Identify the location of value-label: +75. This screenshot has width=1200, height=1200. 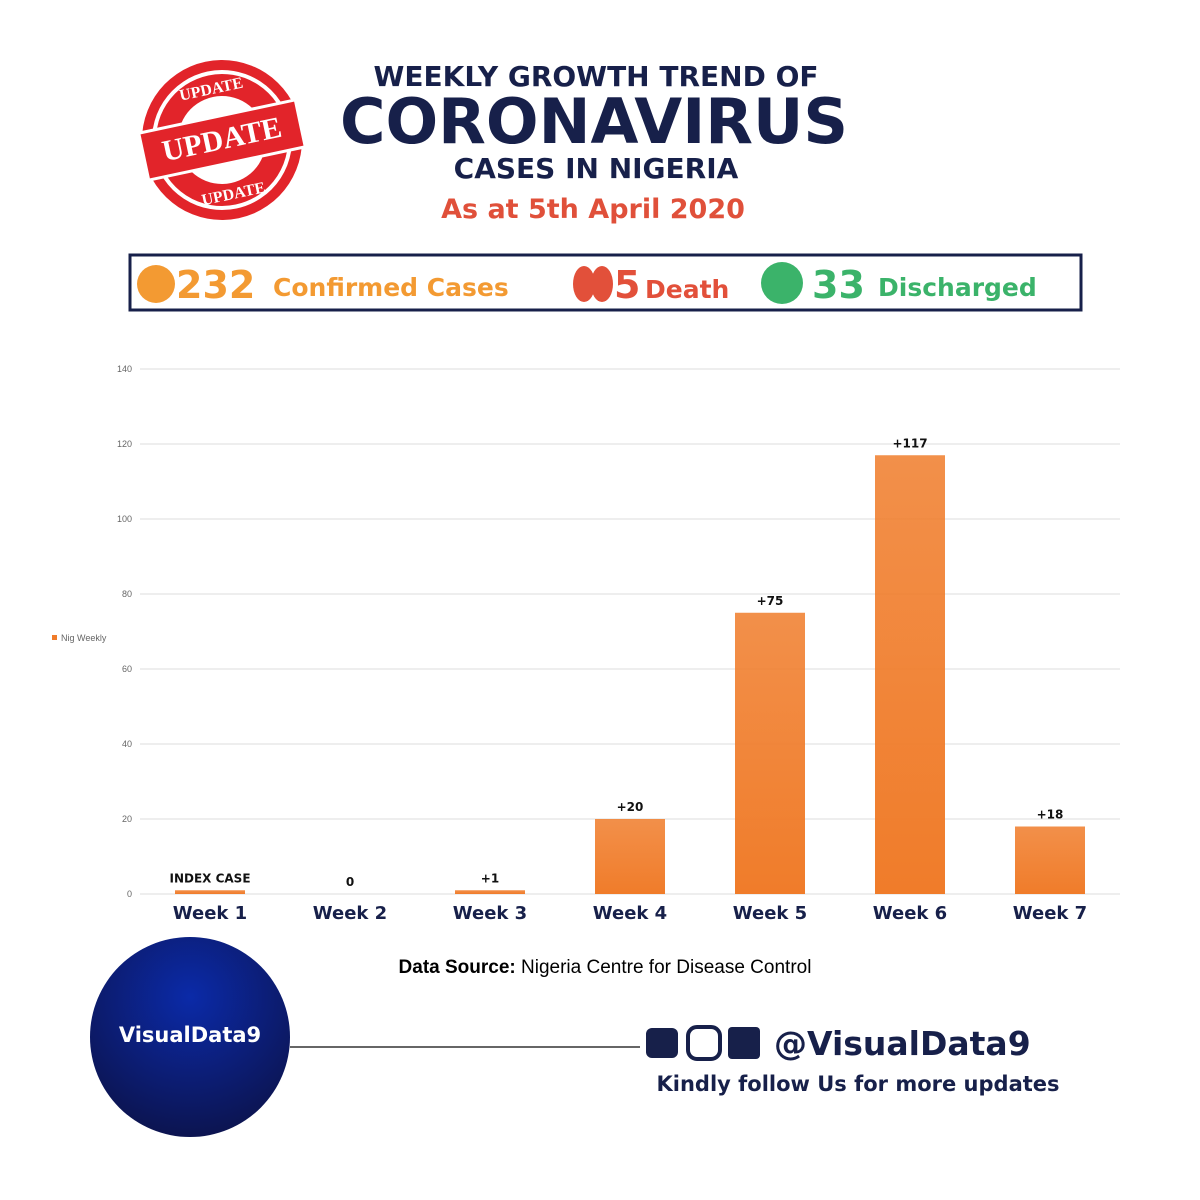
(770, 601).